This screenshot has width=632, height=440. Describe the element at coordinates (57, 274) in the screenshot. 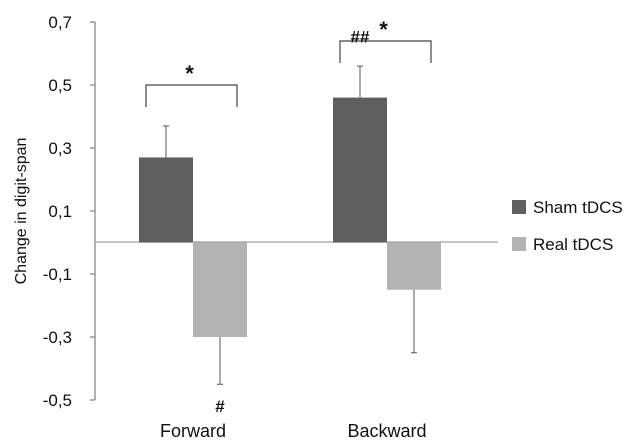

I see `y-tick-label: -0,1` at that location.